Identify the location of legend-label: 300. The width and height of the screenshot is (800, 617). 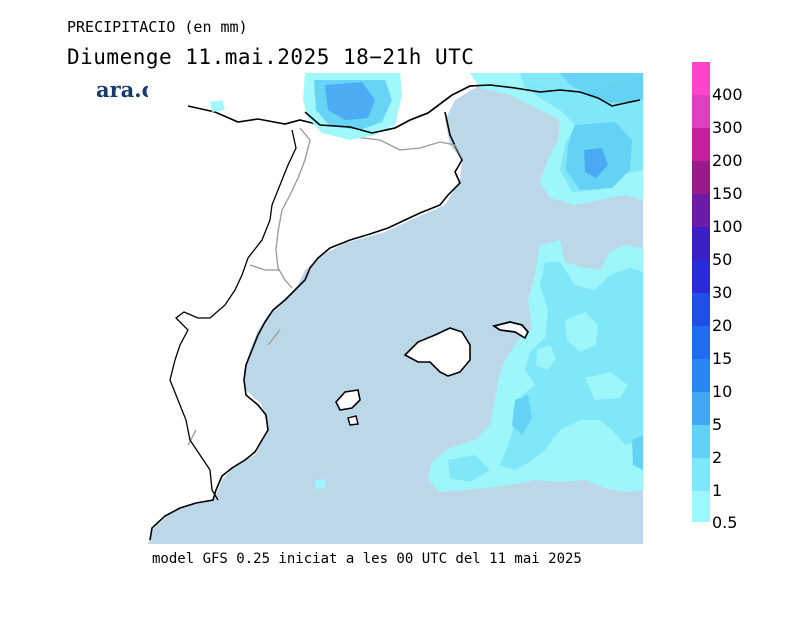
(727, 127).